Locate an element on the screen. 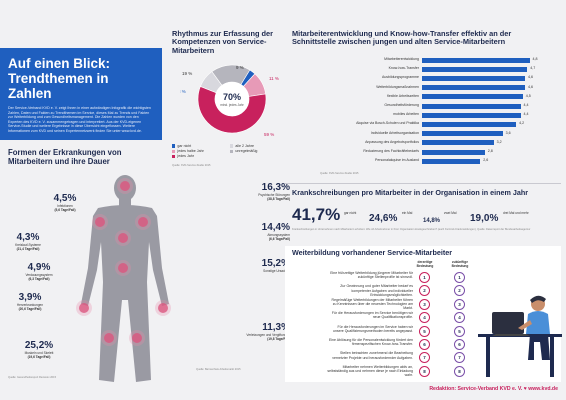  future-rank: 2 is located at coordinates (459, 291).